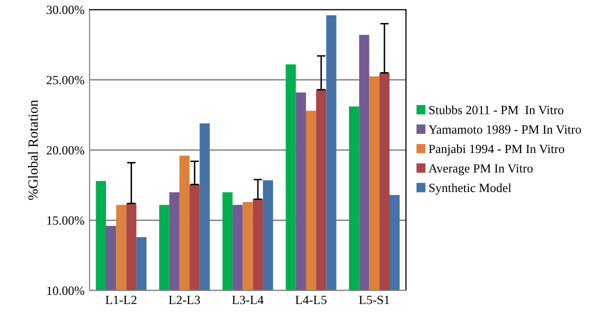 The height and width of the screenshot is (321, 597). Describe the element at coordinates (33, 150) in the screenshot. I see `y-axis-title: %Global Rotation` at that location.